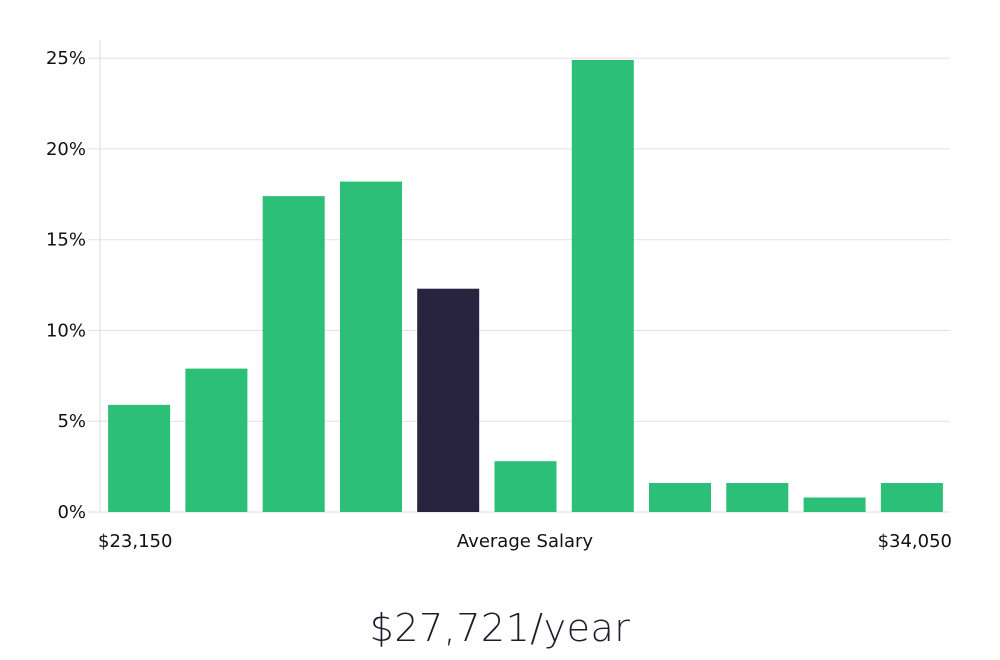 This screenshot has height=660, width=1000. What do you see at coordinates (915, 541) in the screenshot?
I see `x-max-label: $34,050` at bounding box center [915, 541].